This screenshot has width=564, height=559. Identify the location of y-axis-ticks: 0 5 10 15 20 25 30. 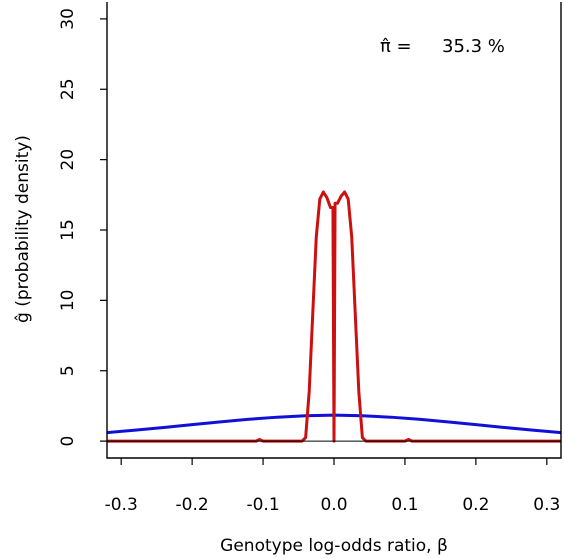
(82, 227).